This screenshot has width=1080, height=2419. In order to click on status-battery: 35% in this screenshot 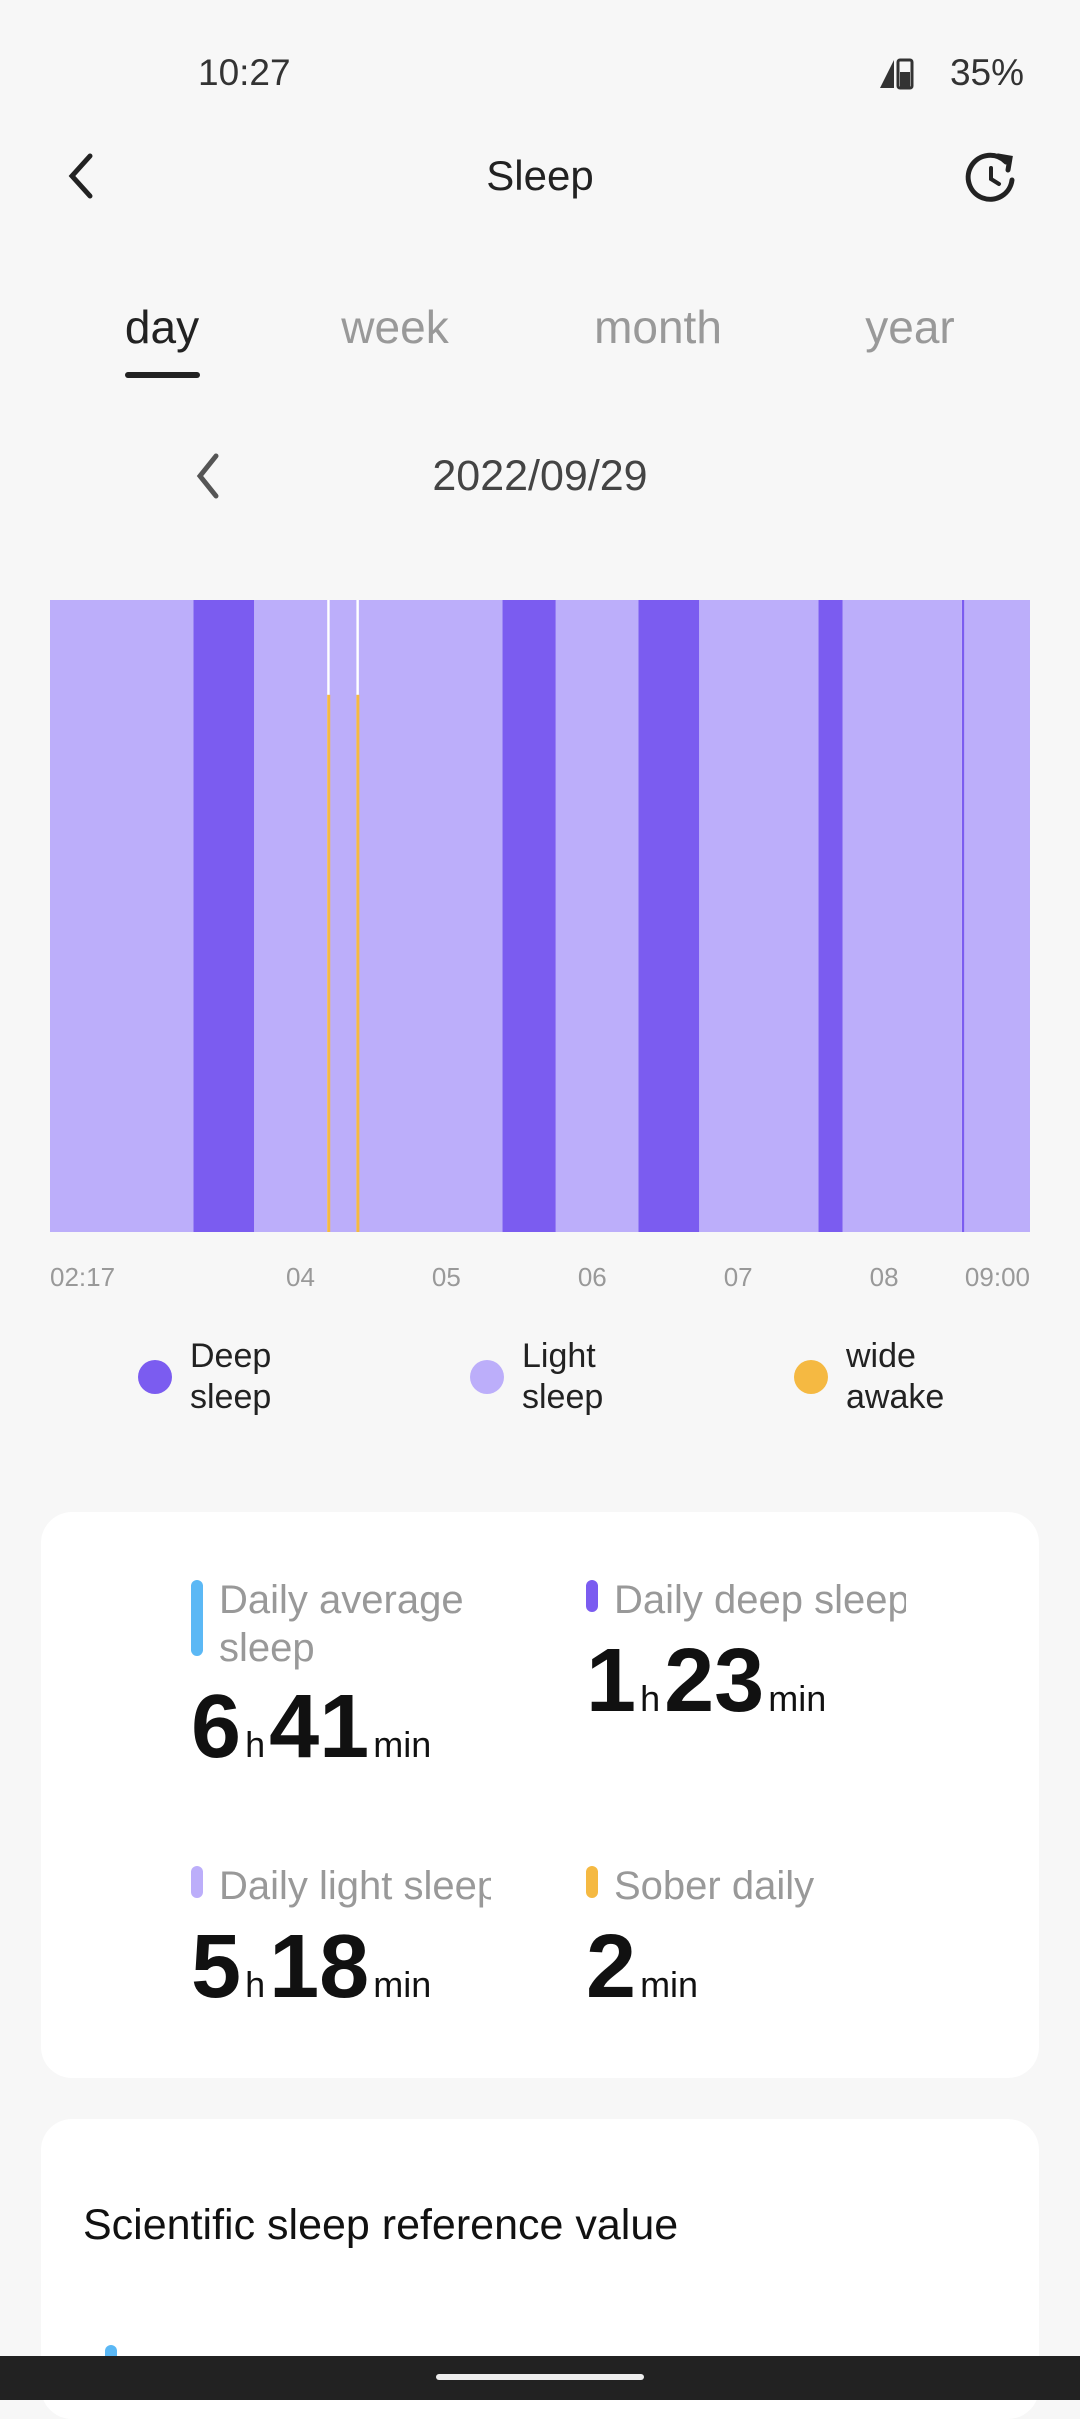, I will do `click(986, 72)`.